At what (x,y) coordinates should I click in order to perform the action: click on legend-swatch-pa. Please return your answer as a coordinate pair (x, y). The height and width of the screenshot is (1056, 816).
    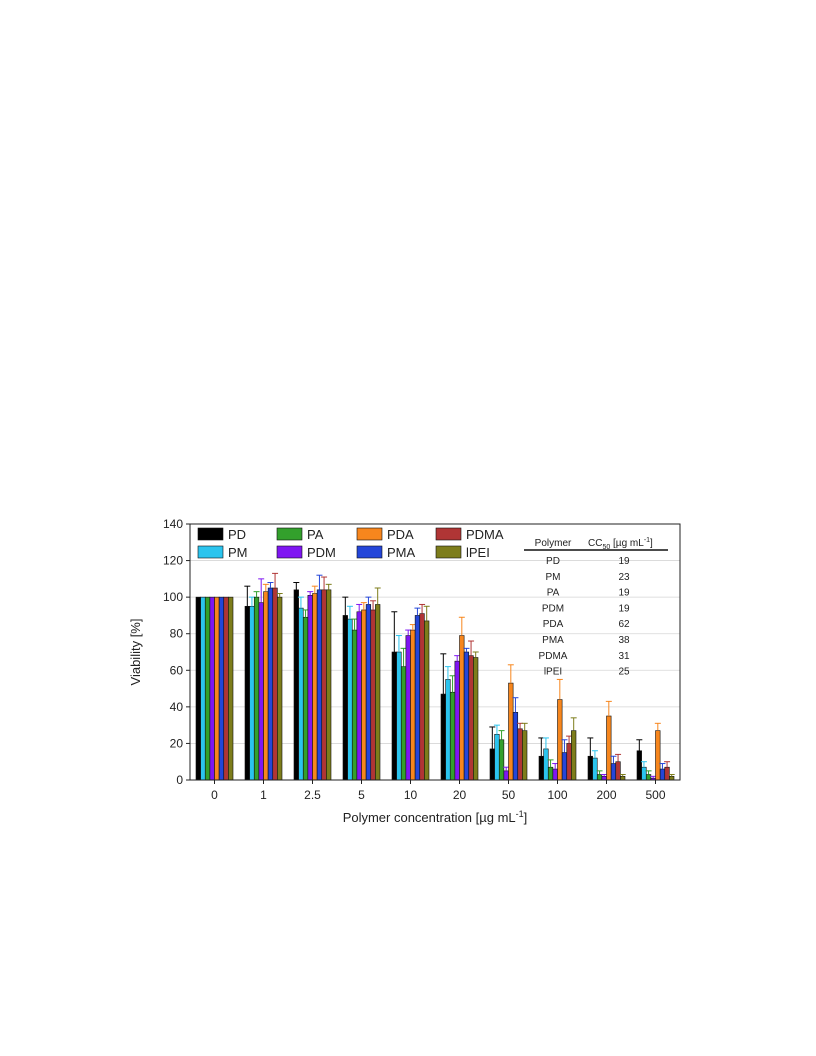
    Looking at the image, I should click on (289, 534).